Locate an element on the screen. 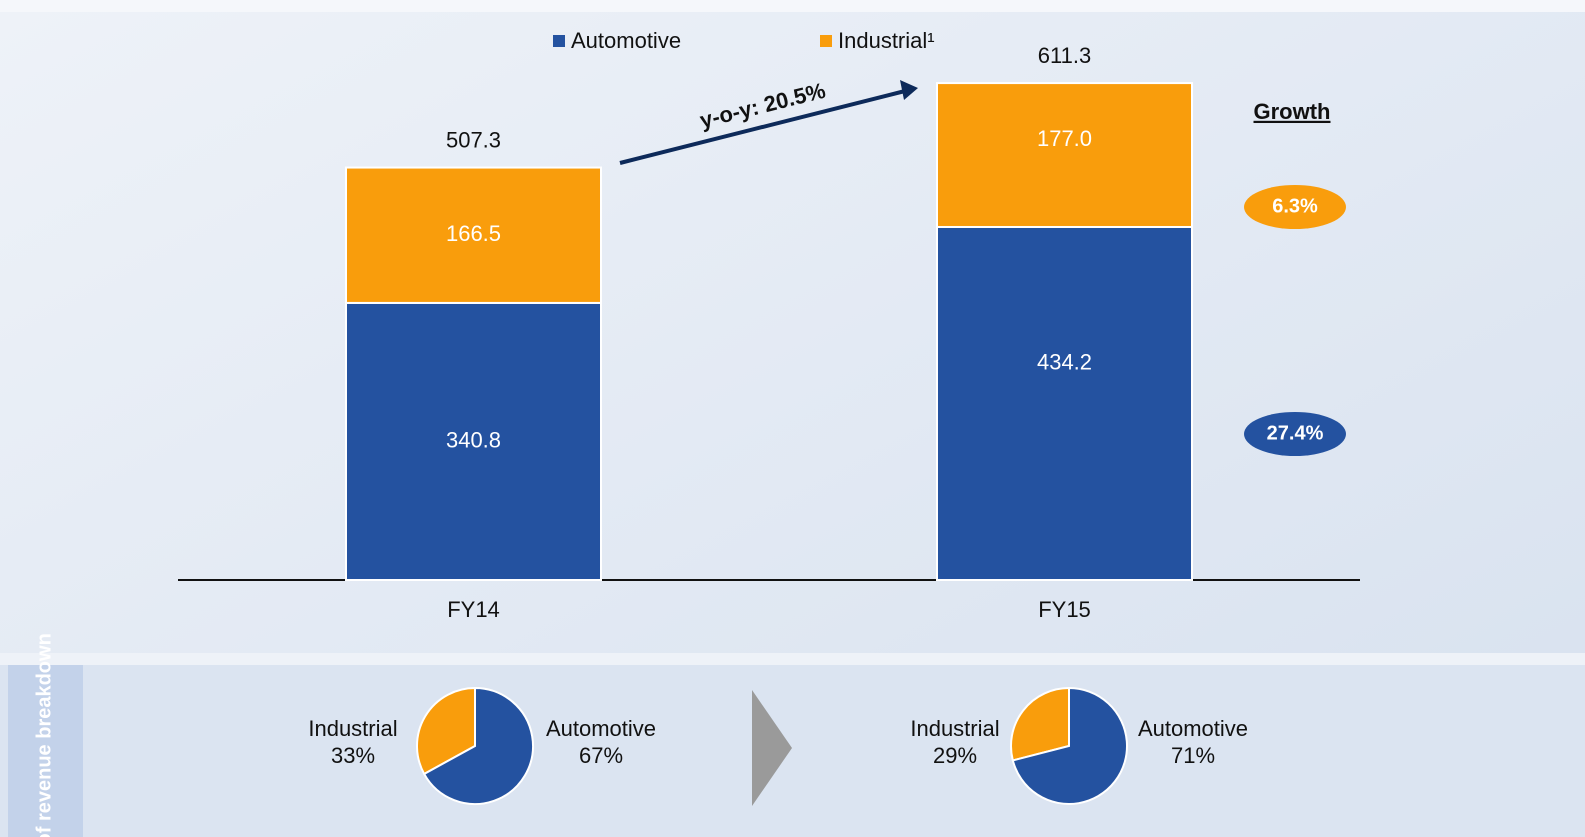  side-label: % of revenue breakdown is located at coordinates (44, 735).